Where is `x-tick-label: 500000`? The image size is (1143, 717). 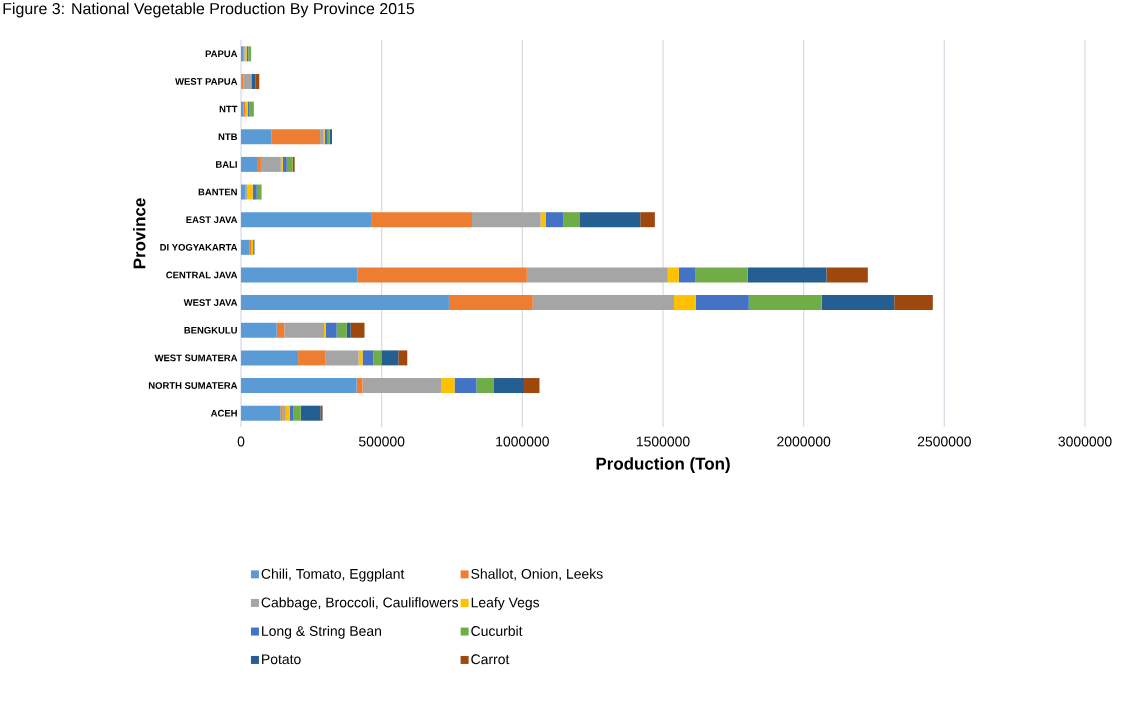
x-tick-label: 500000 is located at coordinates (381, 441).